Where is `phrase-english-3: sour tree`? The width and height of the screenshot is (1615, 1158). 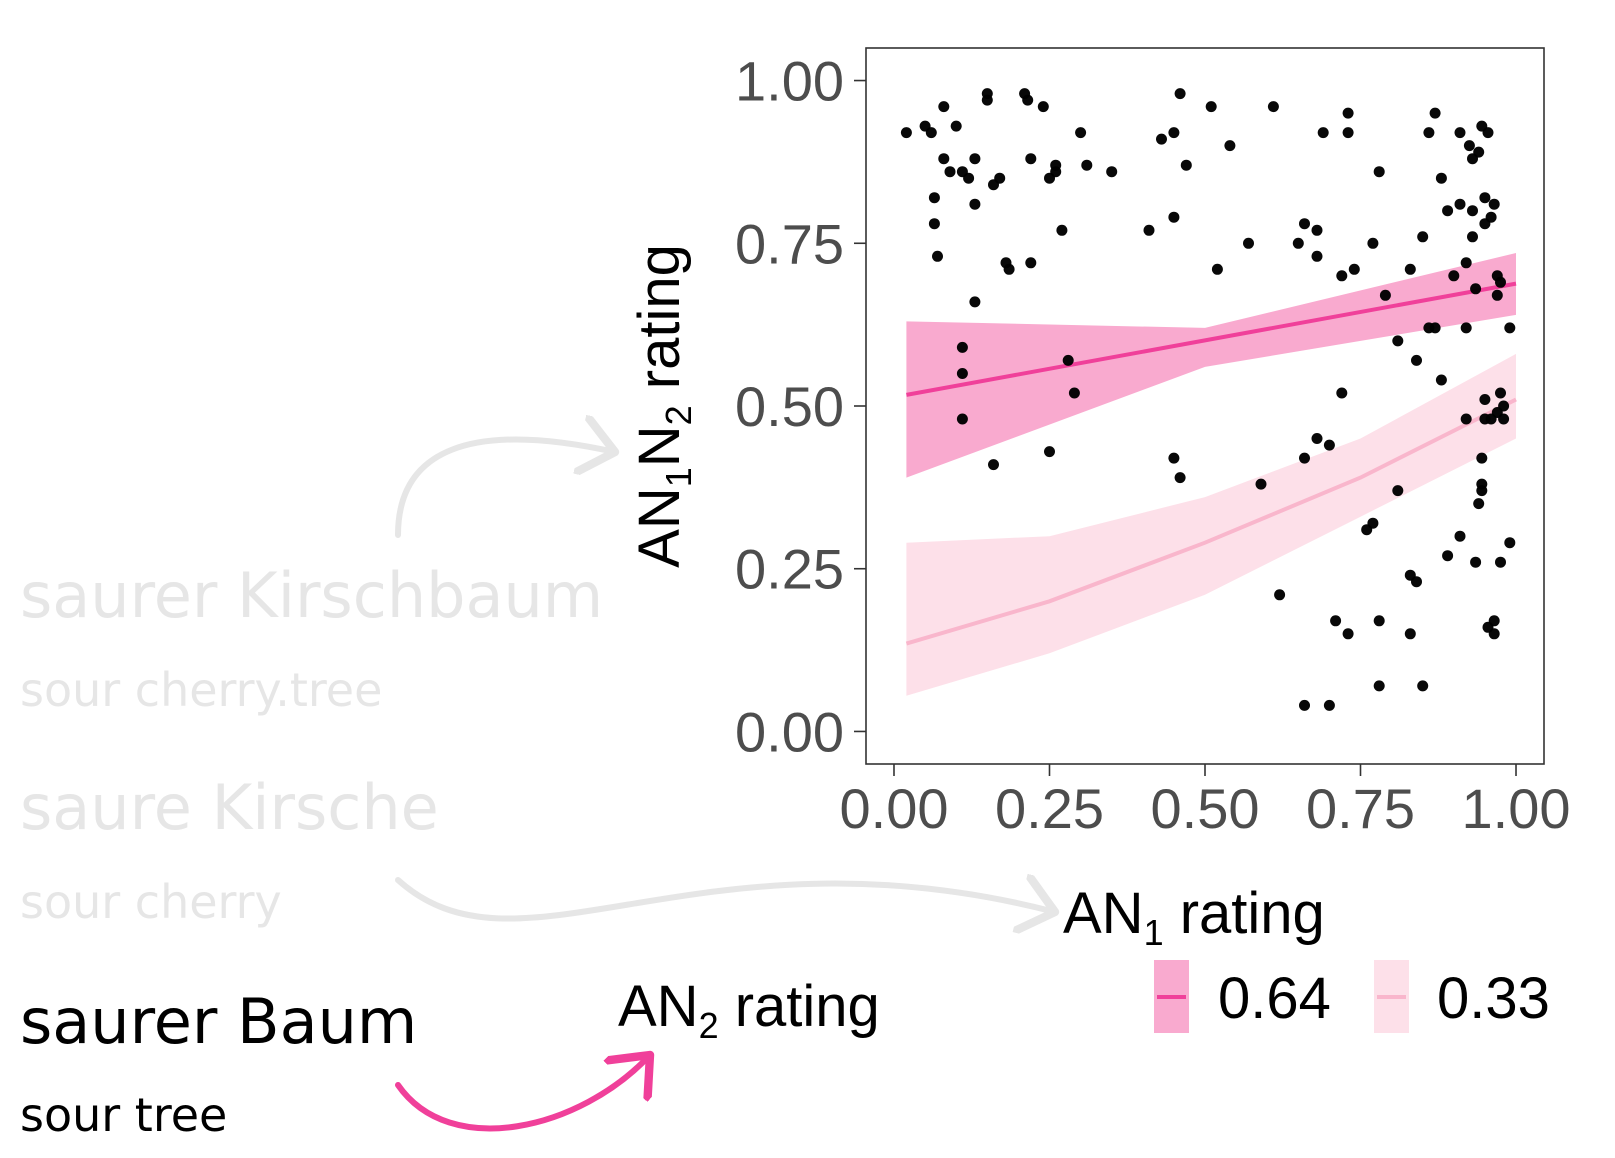 phrase-english-3: sour tree is located at coordinates (123, 1115).